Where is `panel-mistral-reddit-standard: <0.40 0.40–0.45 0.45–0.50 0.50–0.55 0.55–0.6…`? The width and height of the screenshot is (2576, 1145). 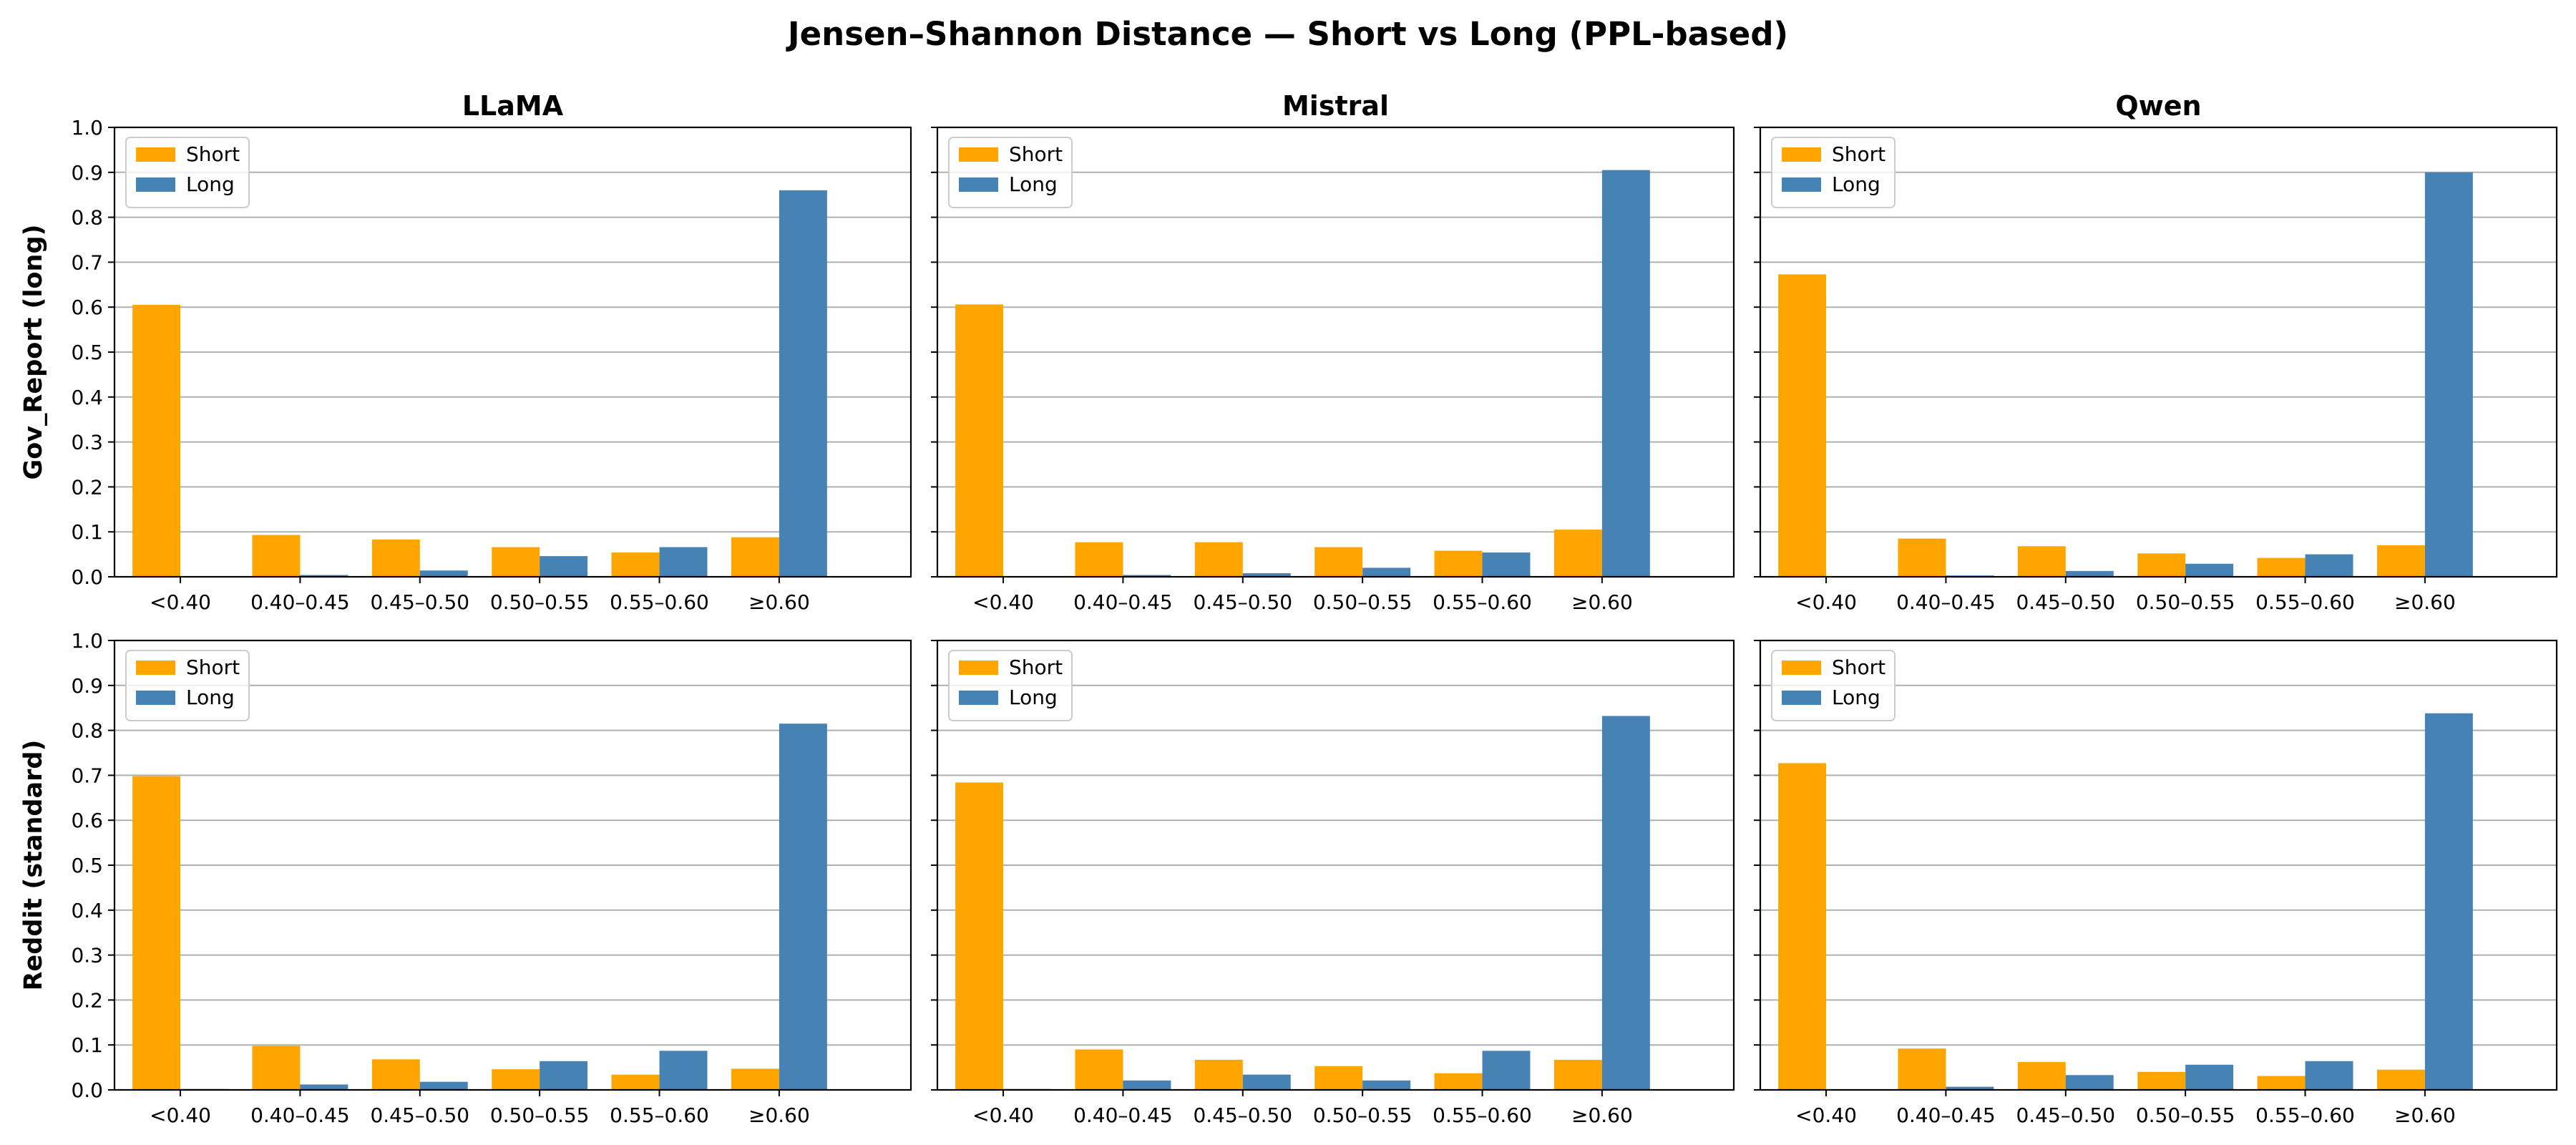 panel-mistral-reddit-standard: <0.40 0.40–0.45 0.45–0.50 0.50–0.55 0.55–0.6… is located at coordinates (1333, 883).